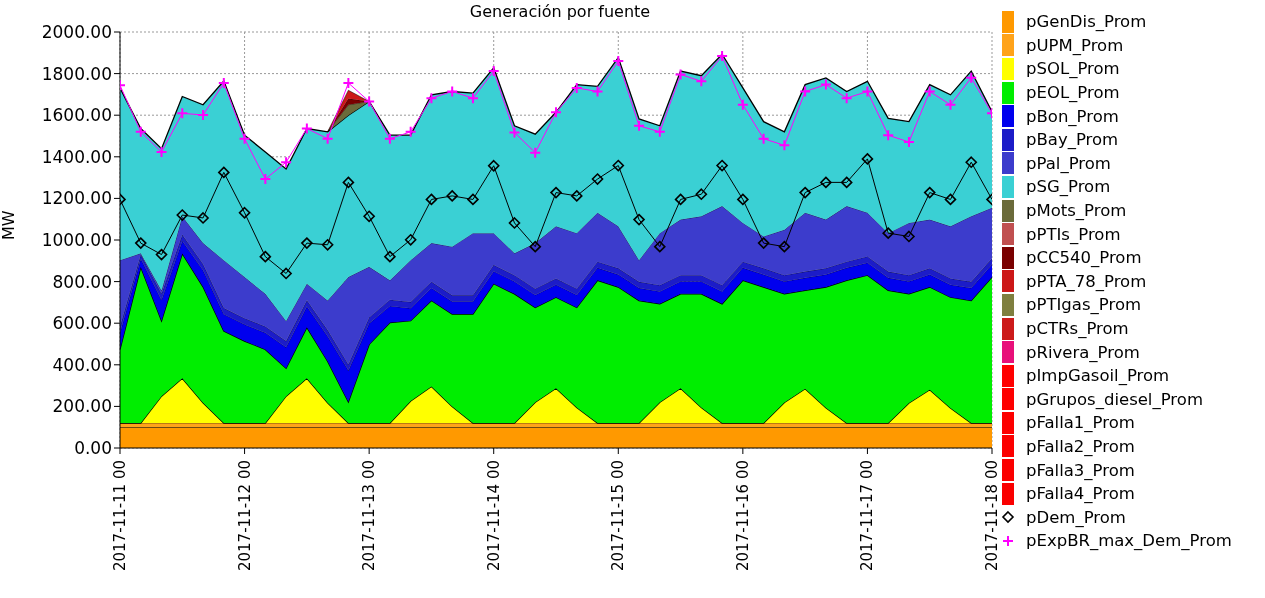 This screenshot has width=1265, height=598. I want to click on x-tick-label: 2017-11-14 00, so click(493, 516).